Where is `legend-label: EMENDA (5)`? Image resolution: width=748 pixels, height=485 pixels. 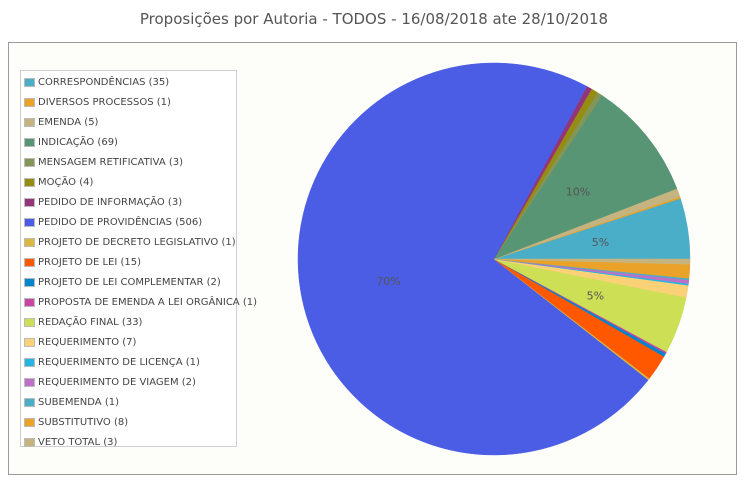 legend-label: EMENDA (5) is located at coordinates (68, 122).